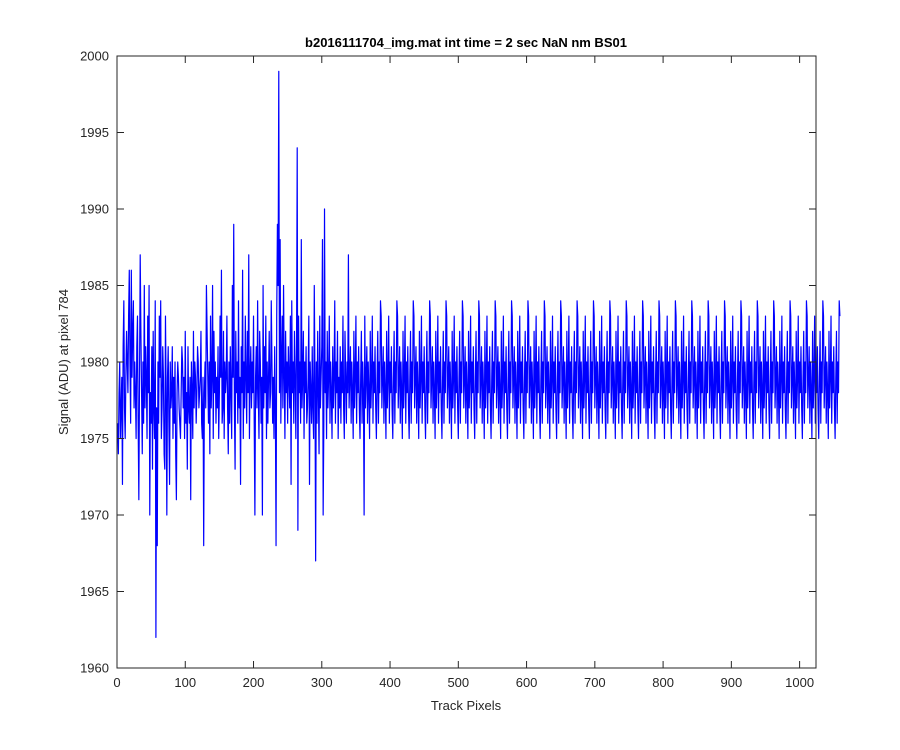 The image size is (900, 750). What do you see at coordinates (94, 209) in the screenshot?
I see `y-tick-label-6: 1990` at bounding box center [94, 209].